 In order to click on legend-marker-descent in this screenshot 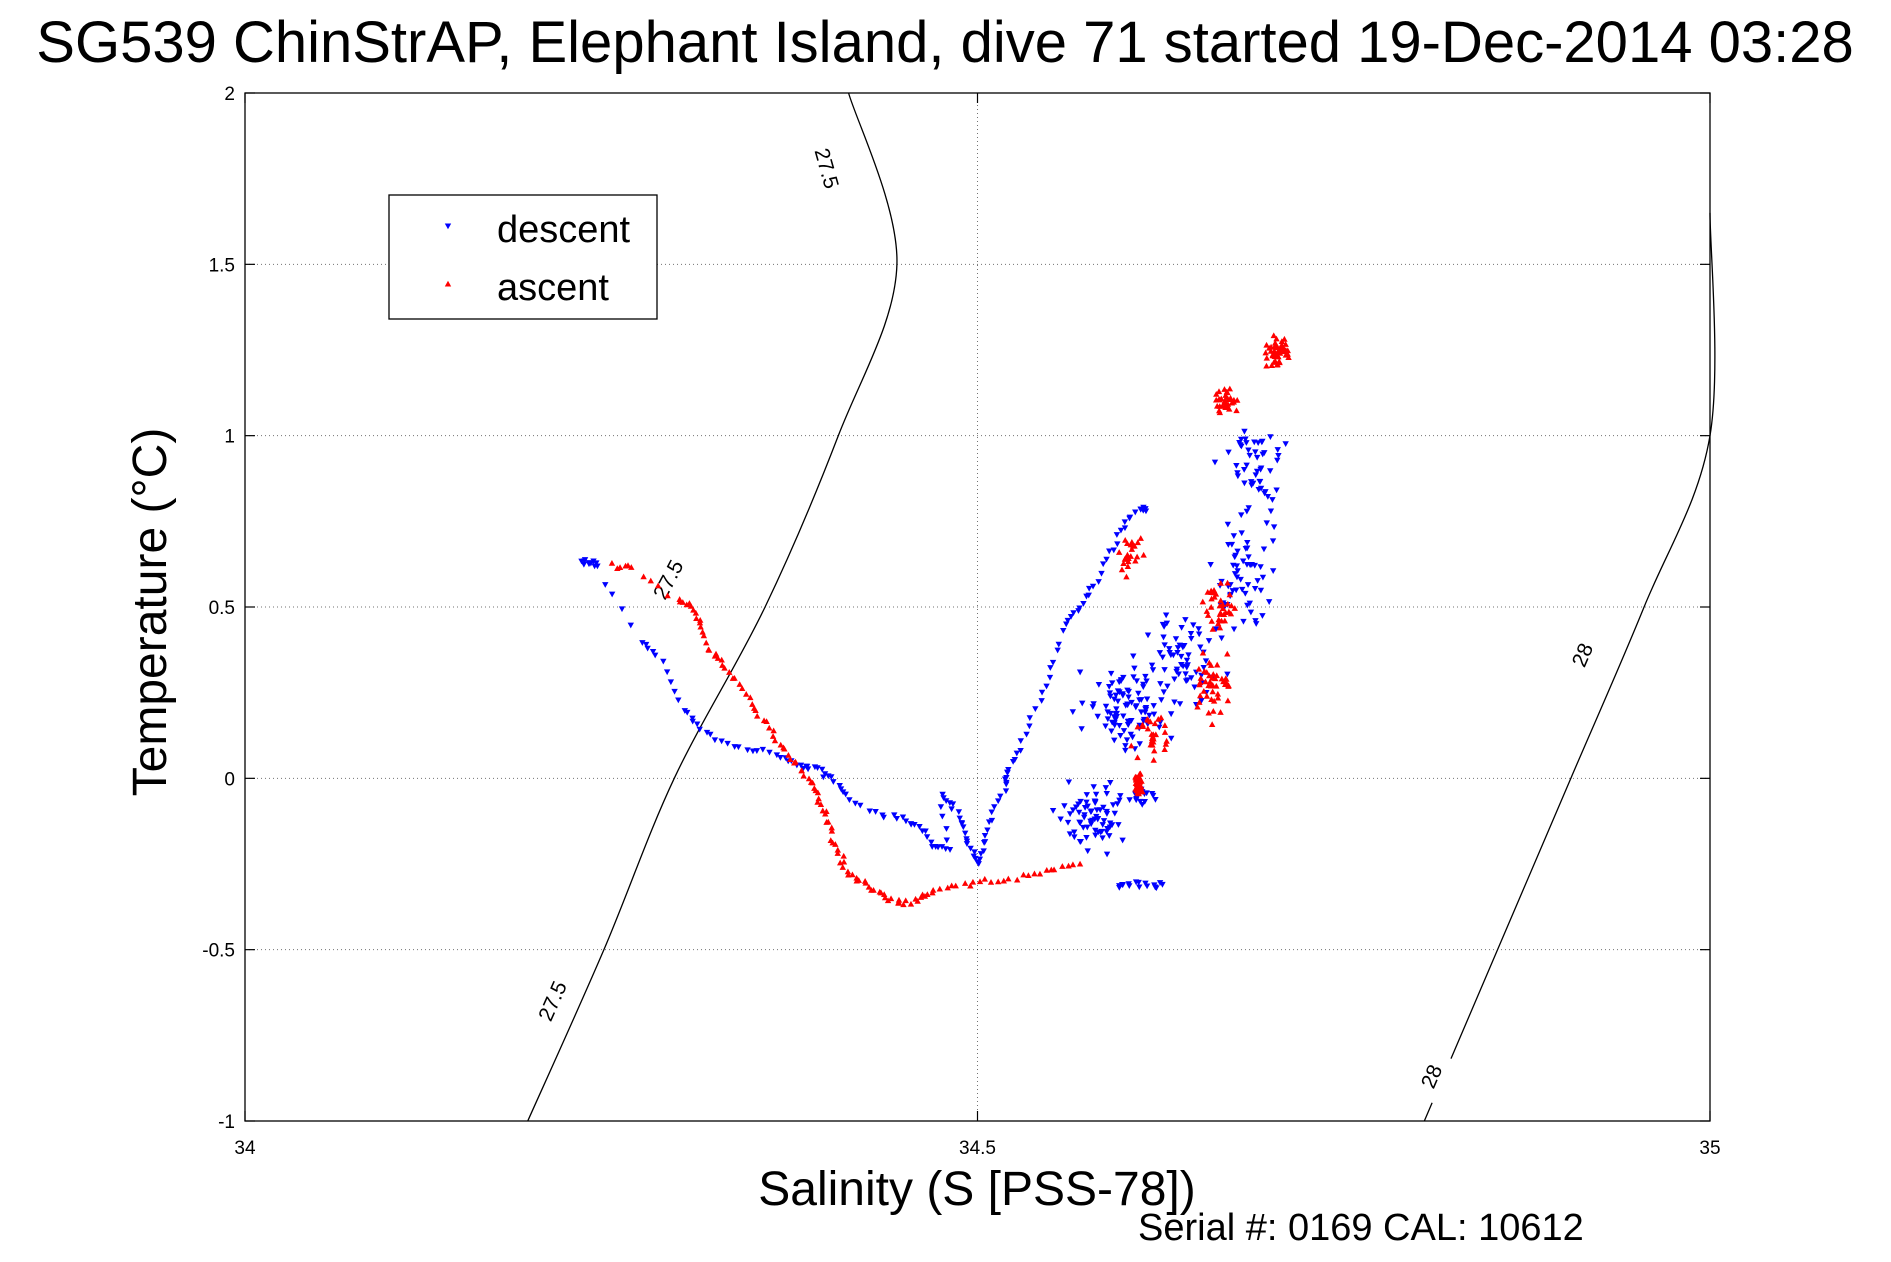, I will do `click(448, 226)`.